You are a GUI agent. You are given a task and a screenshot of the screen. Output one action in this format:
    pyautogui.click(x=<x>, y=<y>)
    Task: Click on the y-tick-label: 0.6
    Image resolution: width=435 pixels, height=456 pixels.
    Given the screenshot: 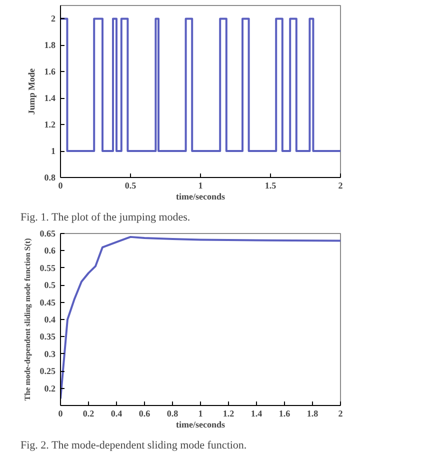 What is the action you would take?
    pyautogui.click(x=50, y=251)
    